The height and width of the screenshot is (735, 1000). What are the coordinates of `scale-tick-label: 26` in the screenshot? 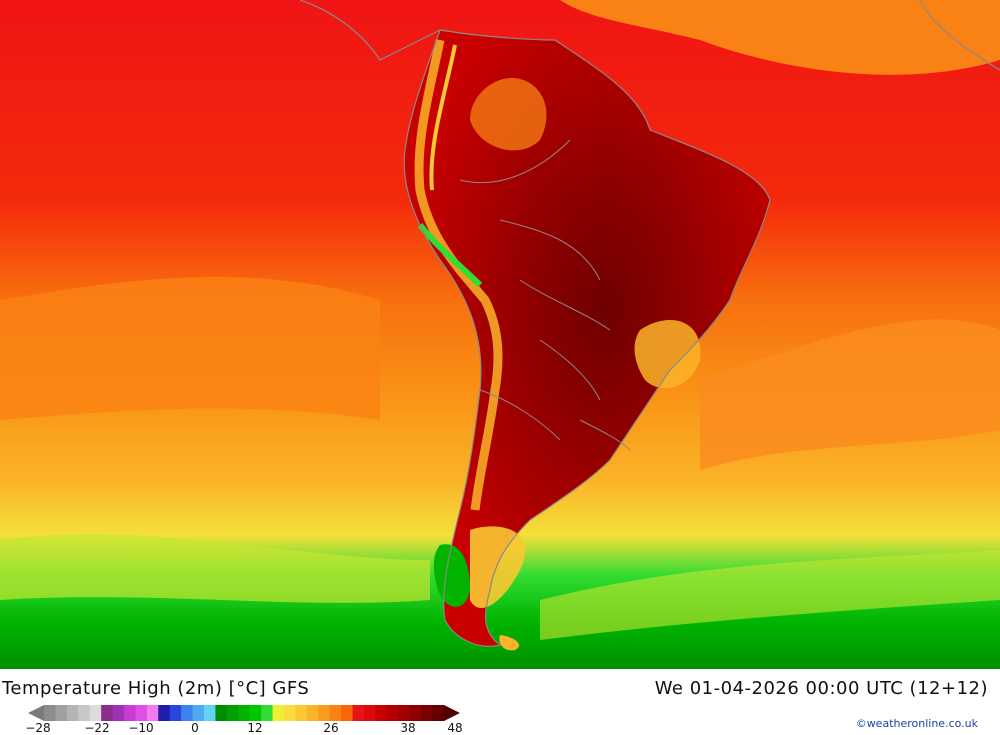 It's located at (331, 728).